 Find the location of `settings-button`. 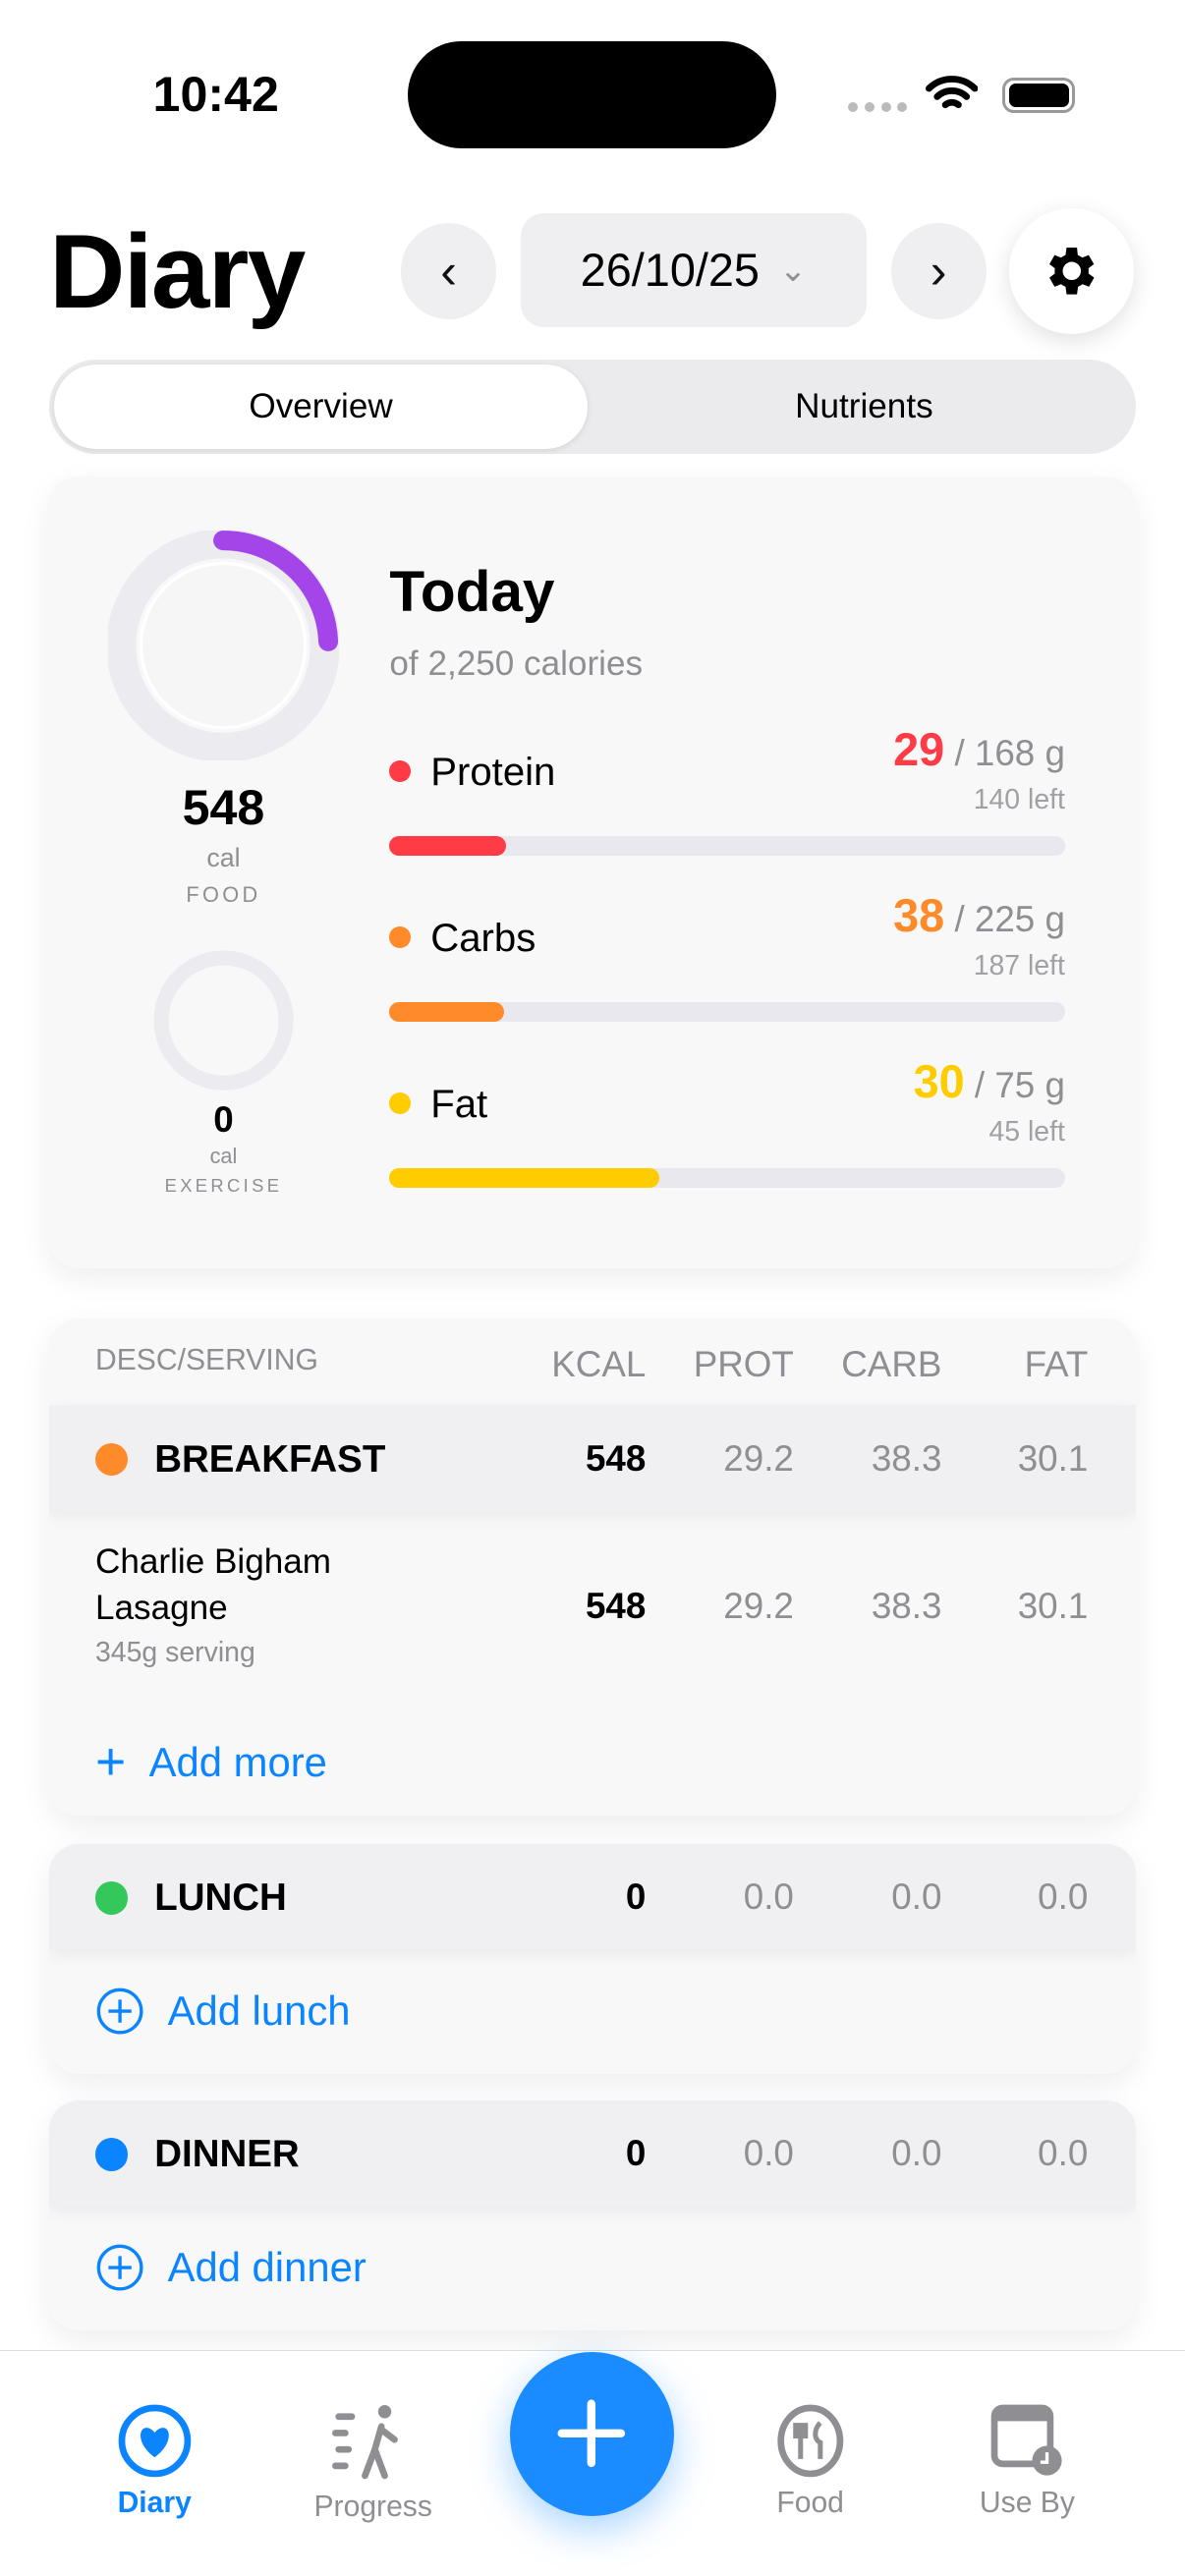

settings-button is located at coordinates (1072, 271).